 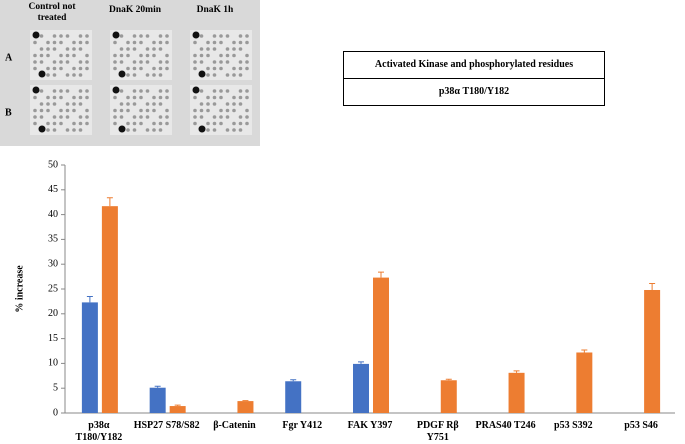 I want to click on x-tick-label: PRAS40 T246, so click(x=506, y=426).